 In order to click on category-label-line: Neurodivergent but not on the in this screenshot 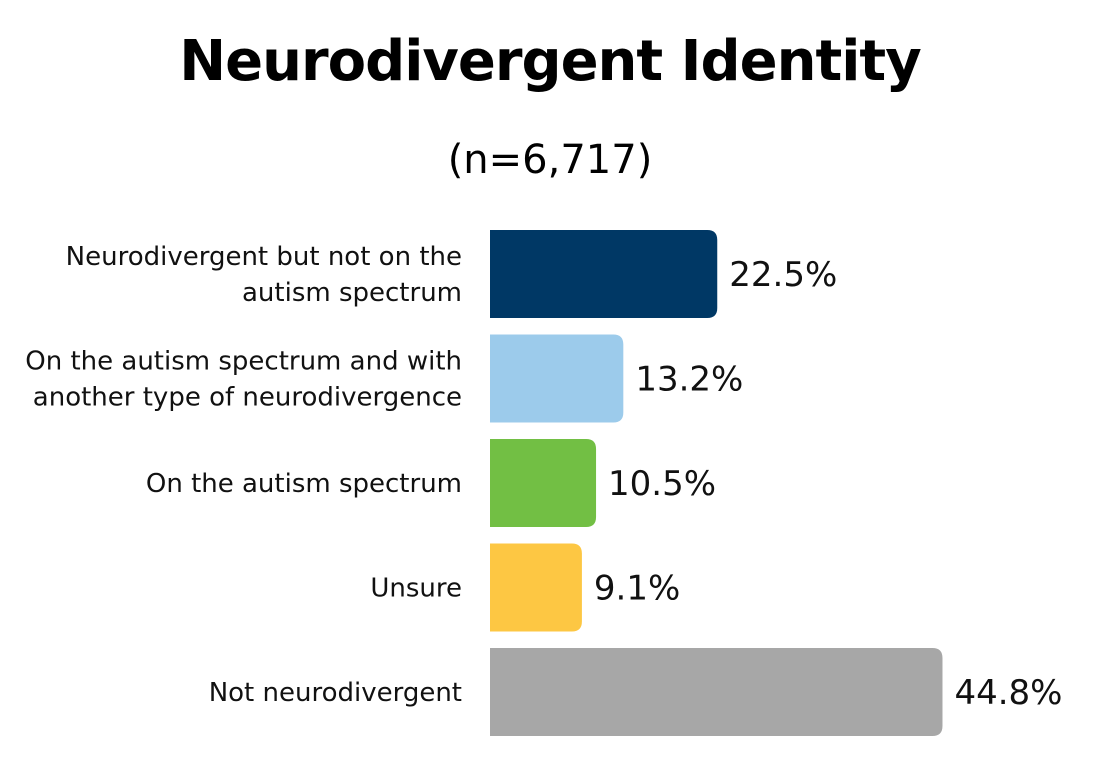, I will do `click(264, 257)`.